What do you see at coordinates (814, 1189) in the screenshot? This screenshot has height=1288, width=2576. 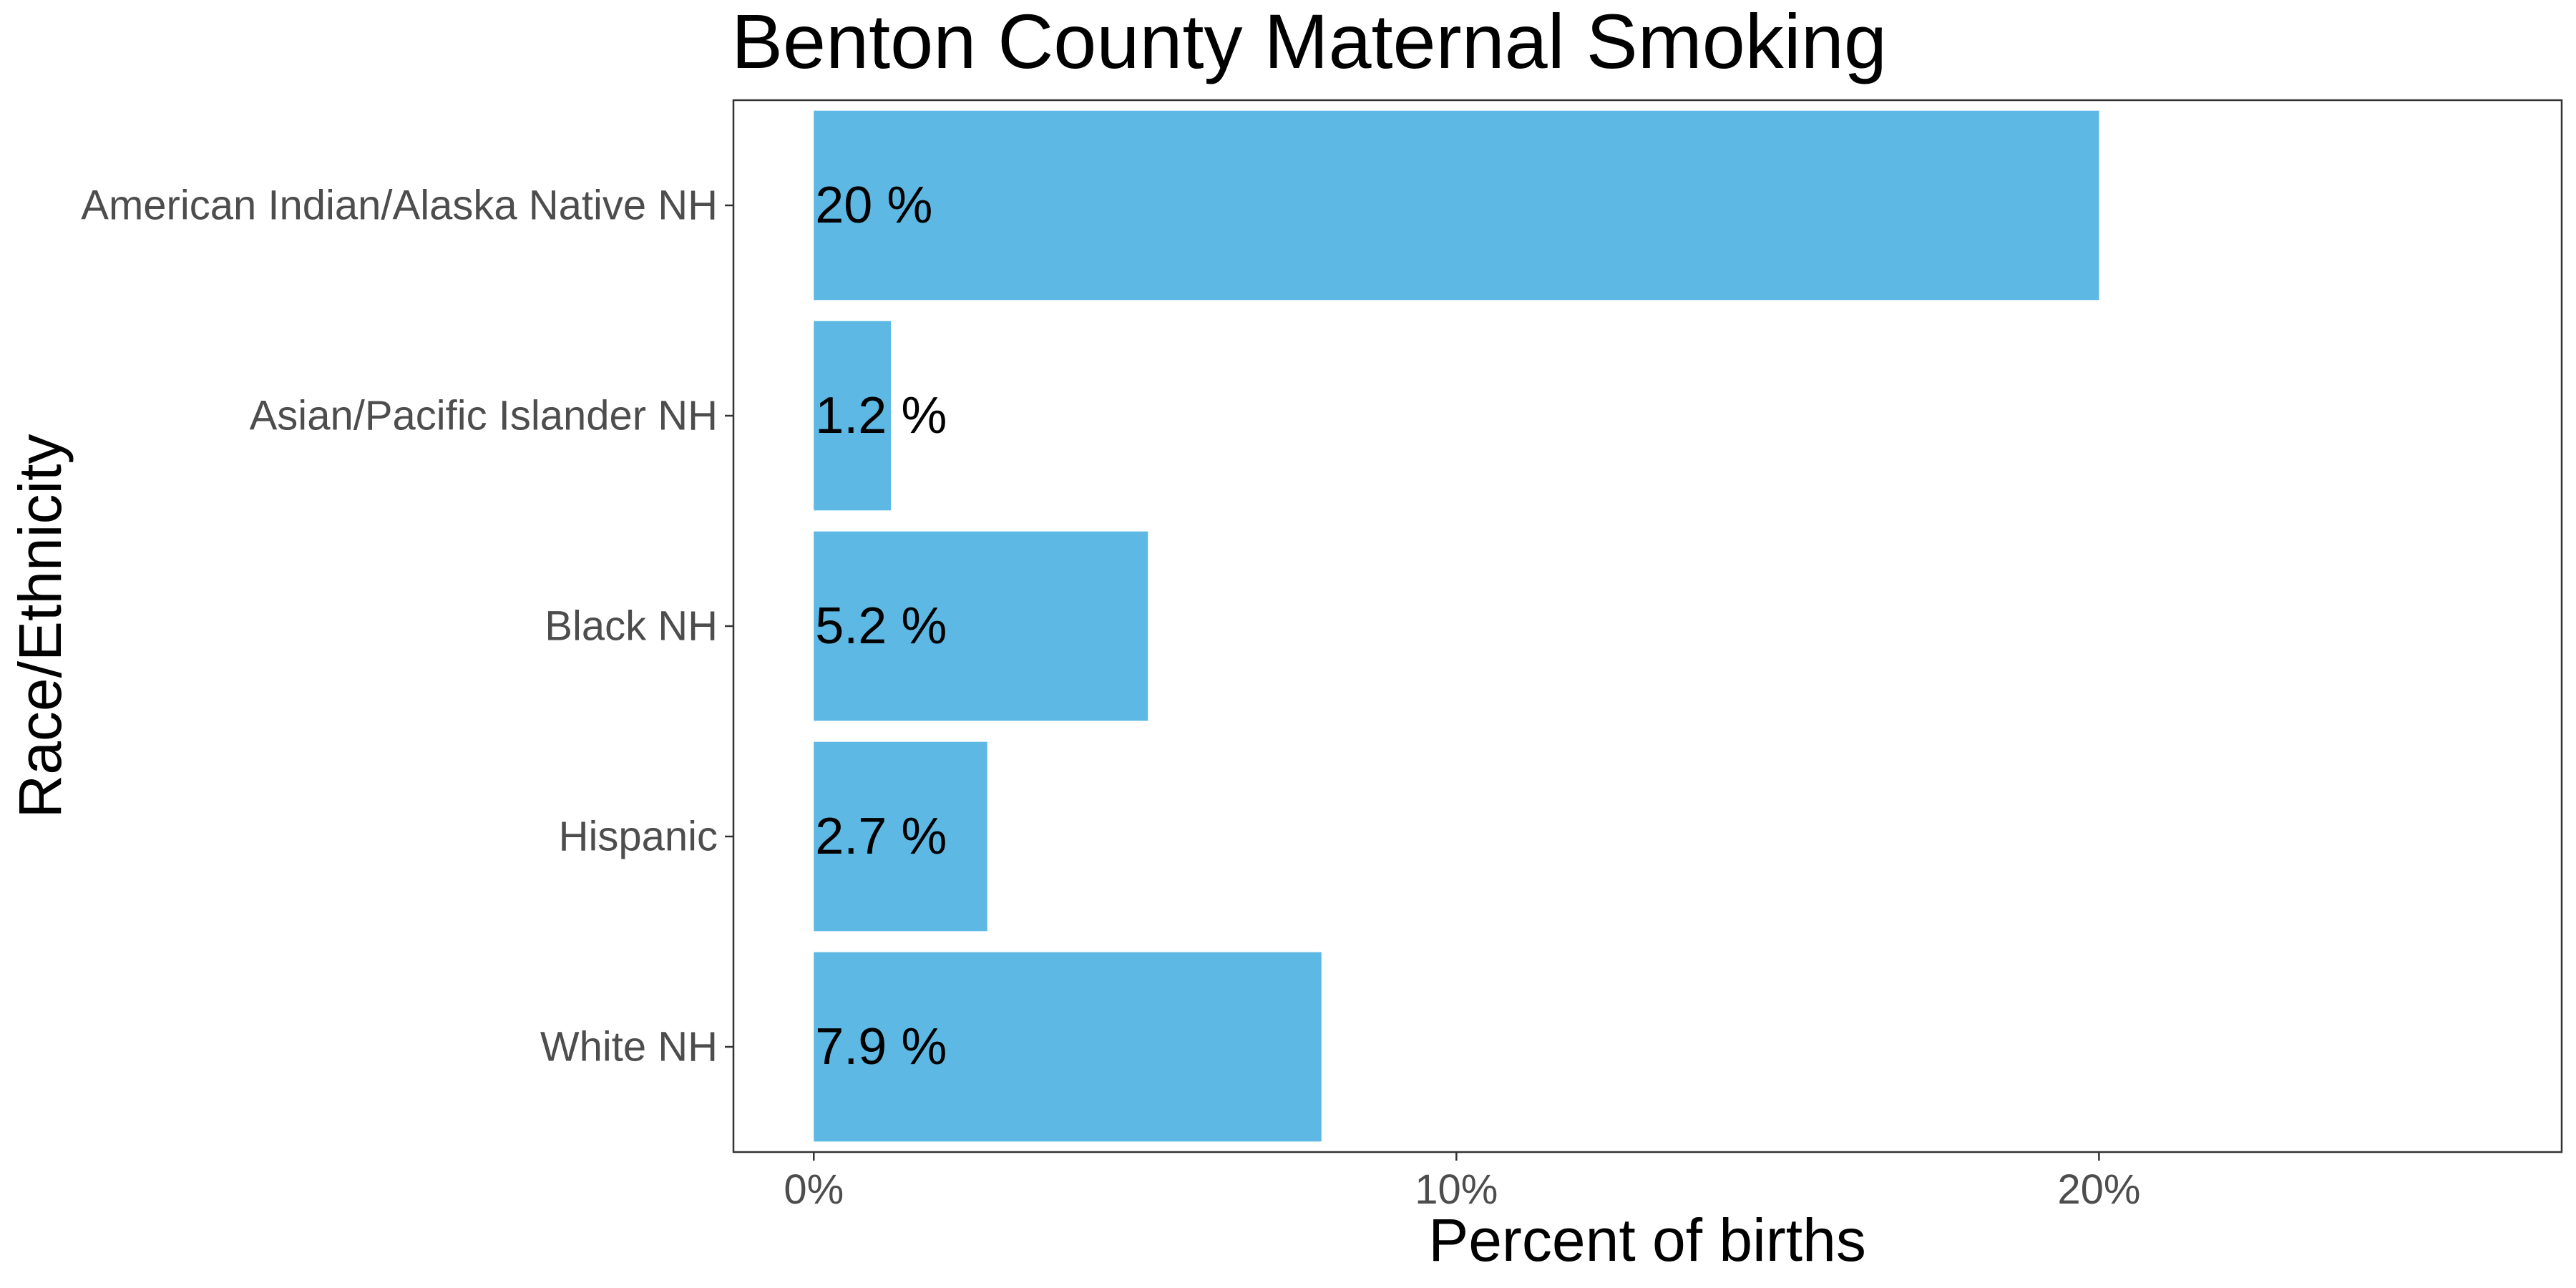 I see `x-tick-label: 0%` at bounding box center [814, 1189].